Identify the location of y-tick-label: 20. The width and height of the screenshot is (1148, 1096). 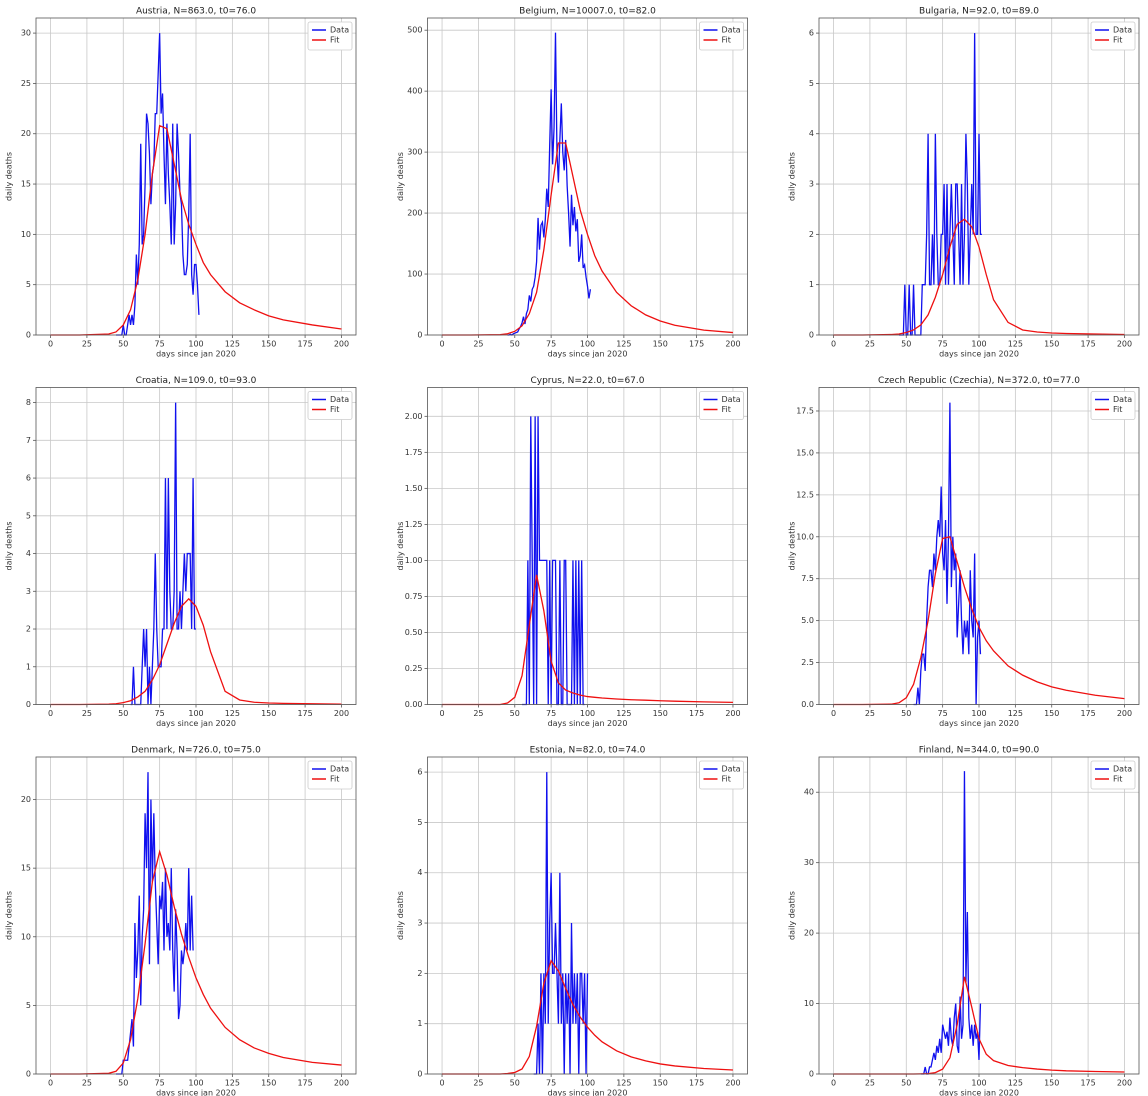
(26, 799).